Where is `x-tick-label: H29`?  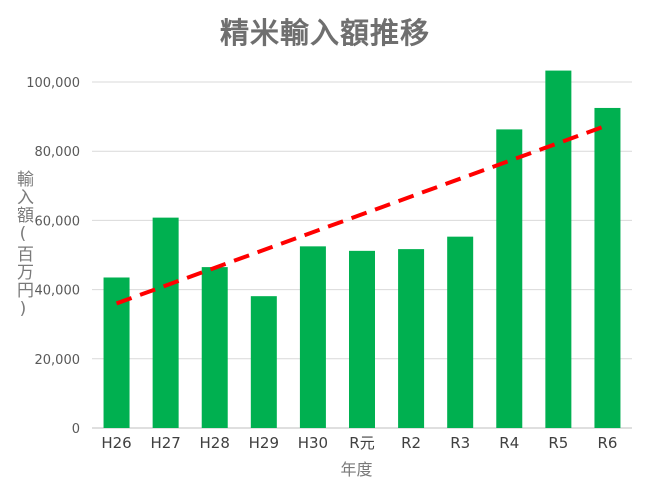 x-tick-label: H29 is located at coordinates (264, 443).